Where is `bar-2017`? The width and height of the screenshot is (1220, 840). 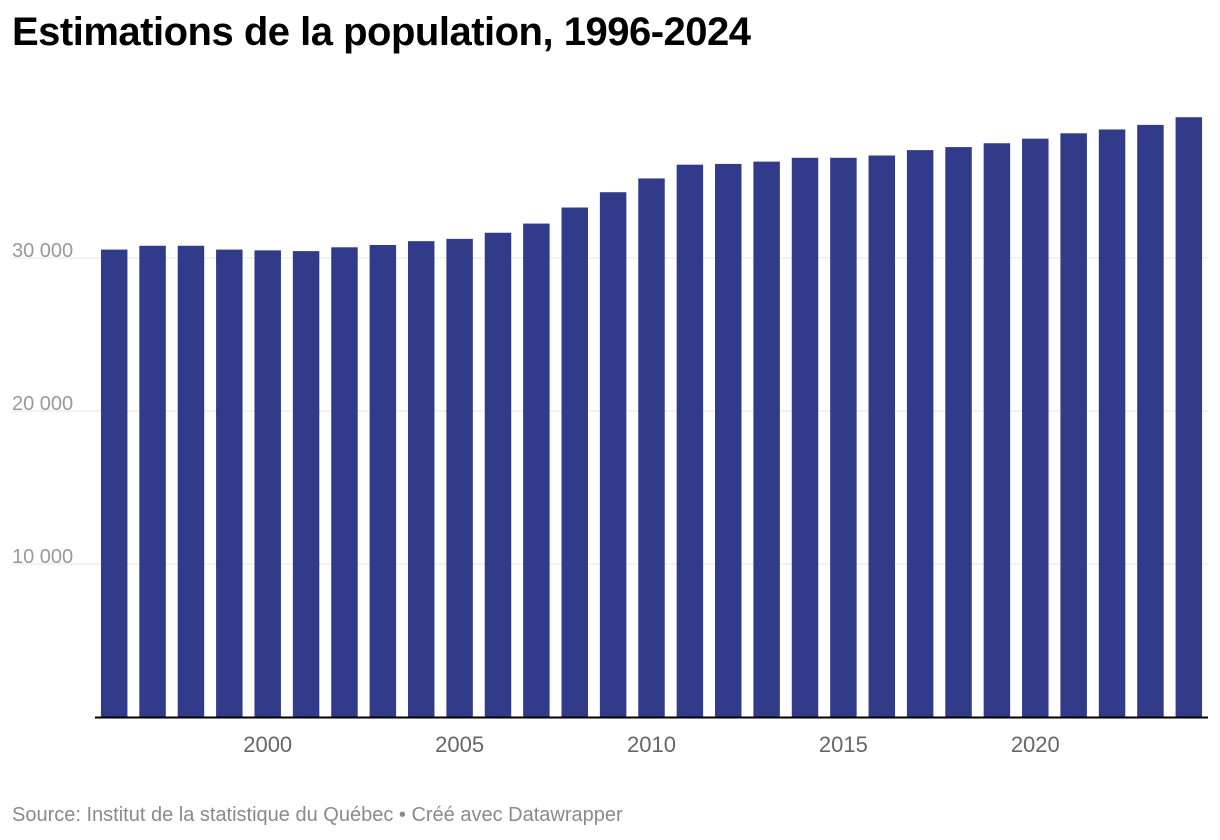 bar-2017 is located at coordinates (920, 433).